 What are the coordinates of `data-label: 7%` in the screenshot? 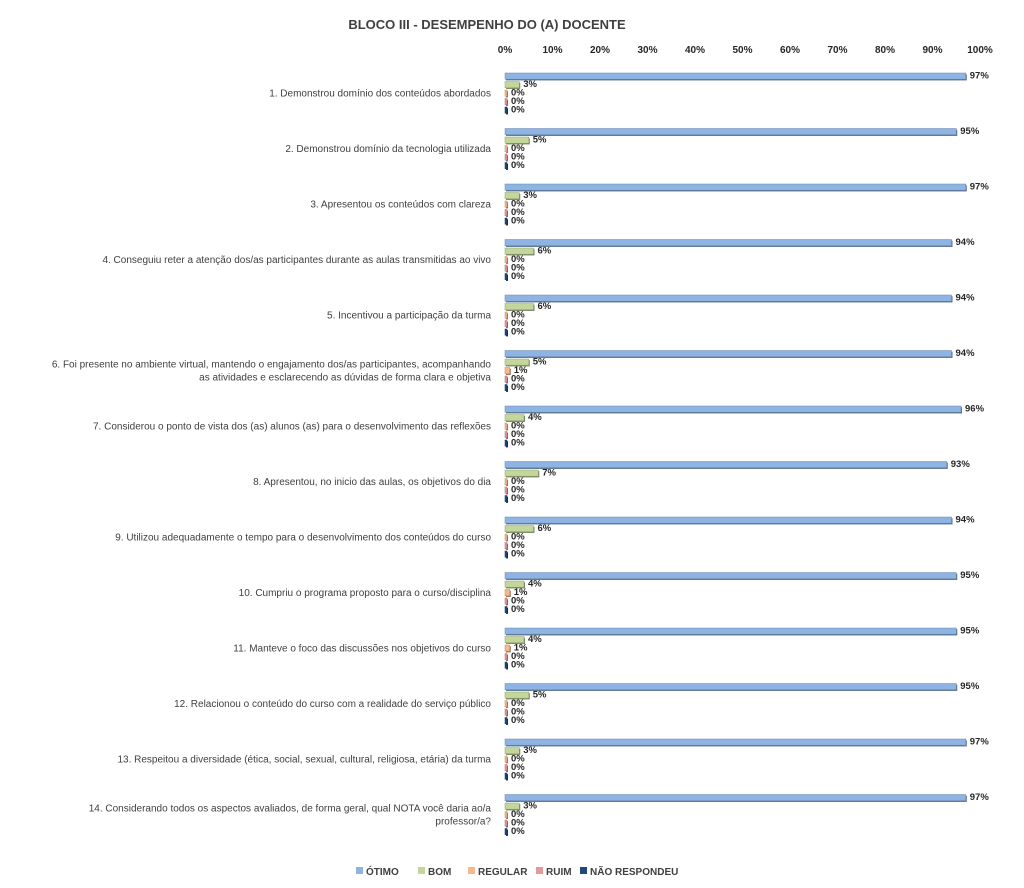 It's located at (549, 473).